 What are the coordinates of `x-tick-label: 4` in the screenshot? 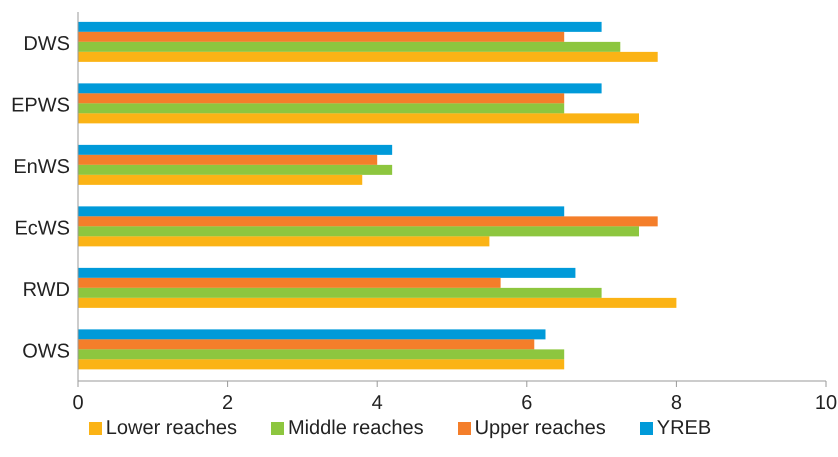 It's located at (377, 403).